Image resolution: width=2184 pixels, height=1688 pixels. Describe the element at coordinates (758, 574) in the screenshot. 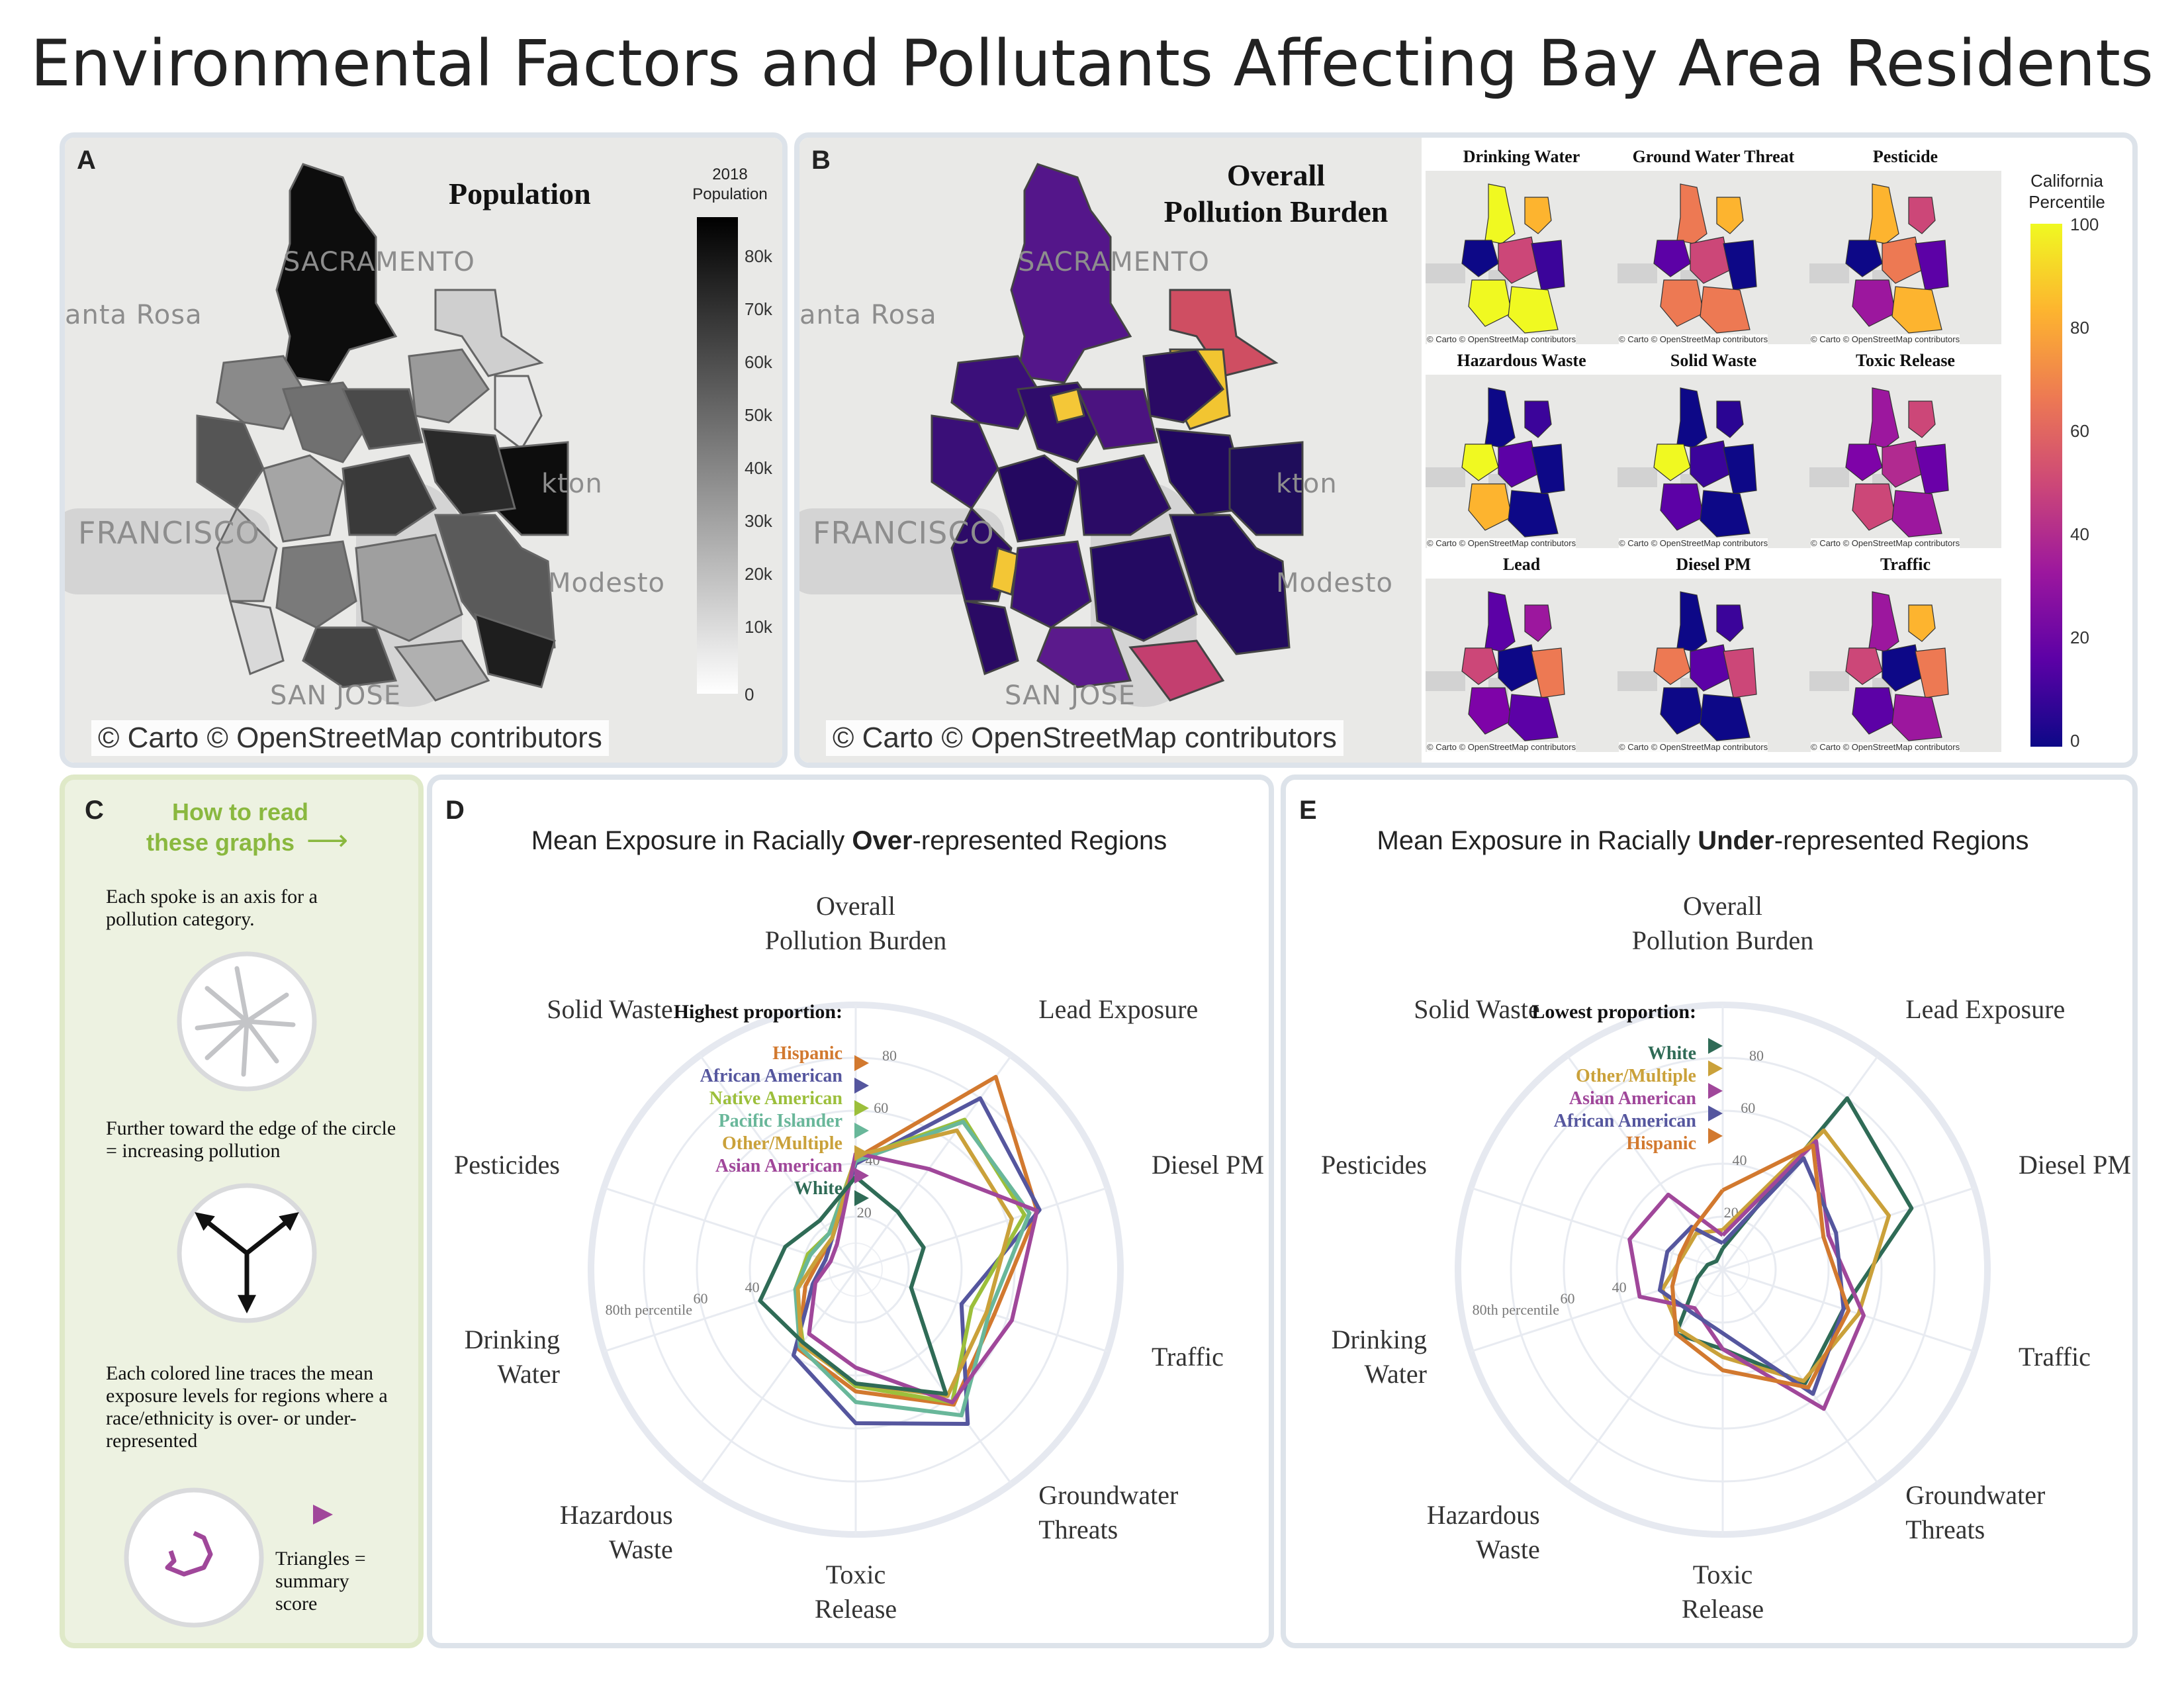

I see `population-tick-label: 20k` at that location.